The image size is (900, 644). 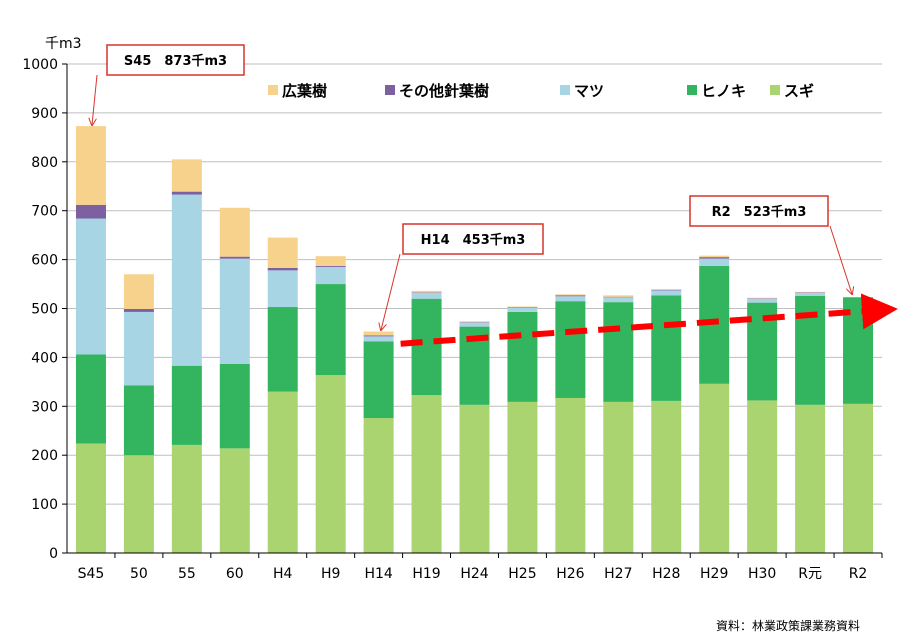 I want to click on bar-segment-スギ-H26, so click(x=570, y=475).